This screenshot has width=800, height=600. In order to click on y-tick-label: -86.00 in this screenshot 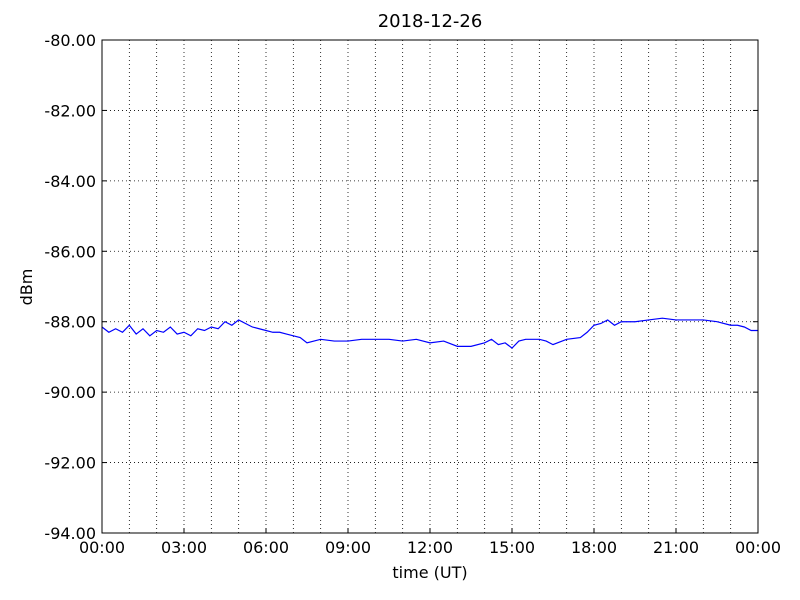, I will do `click(70, 251)`.